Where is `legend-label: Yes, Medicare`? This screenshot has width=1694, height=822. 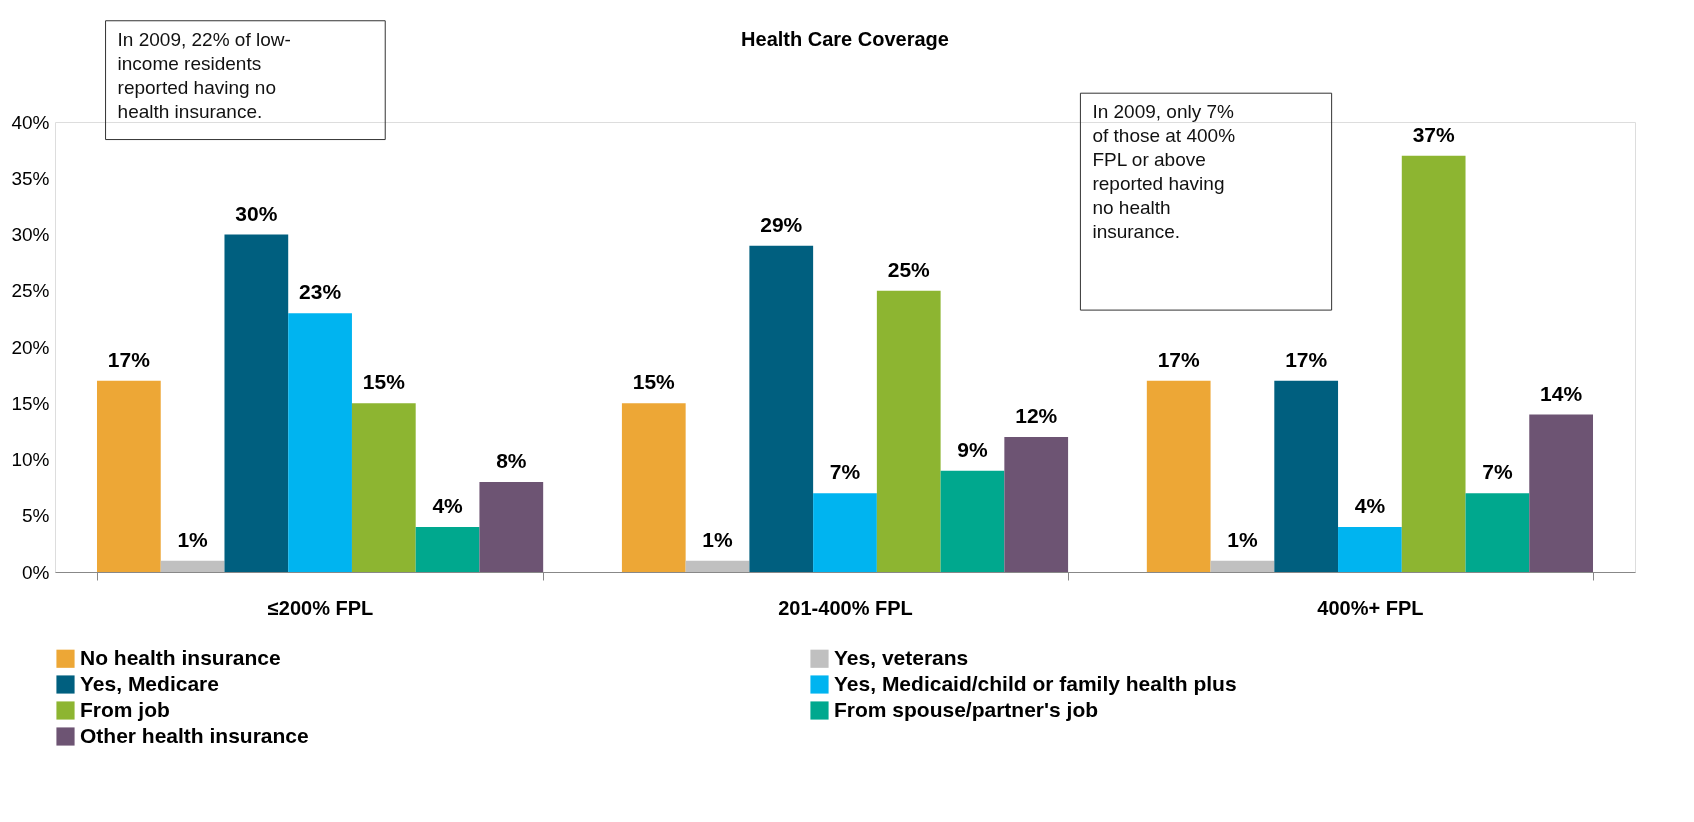 legend-label: Yes, Medicare is located at coordinates (149, 683).